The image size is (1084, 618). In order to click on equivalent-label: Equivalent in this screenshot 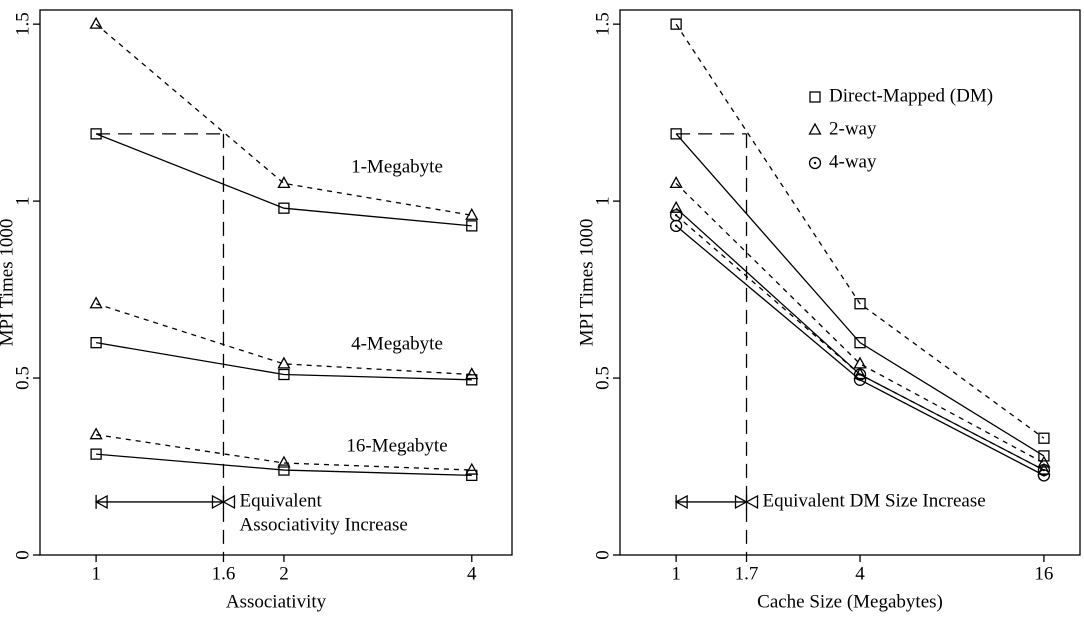, I will do `click(280, 500)`.